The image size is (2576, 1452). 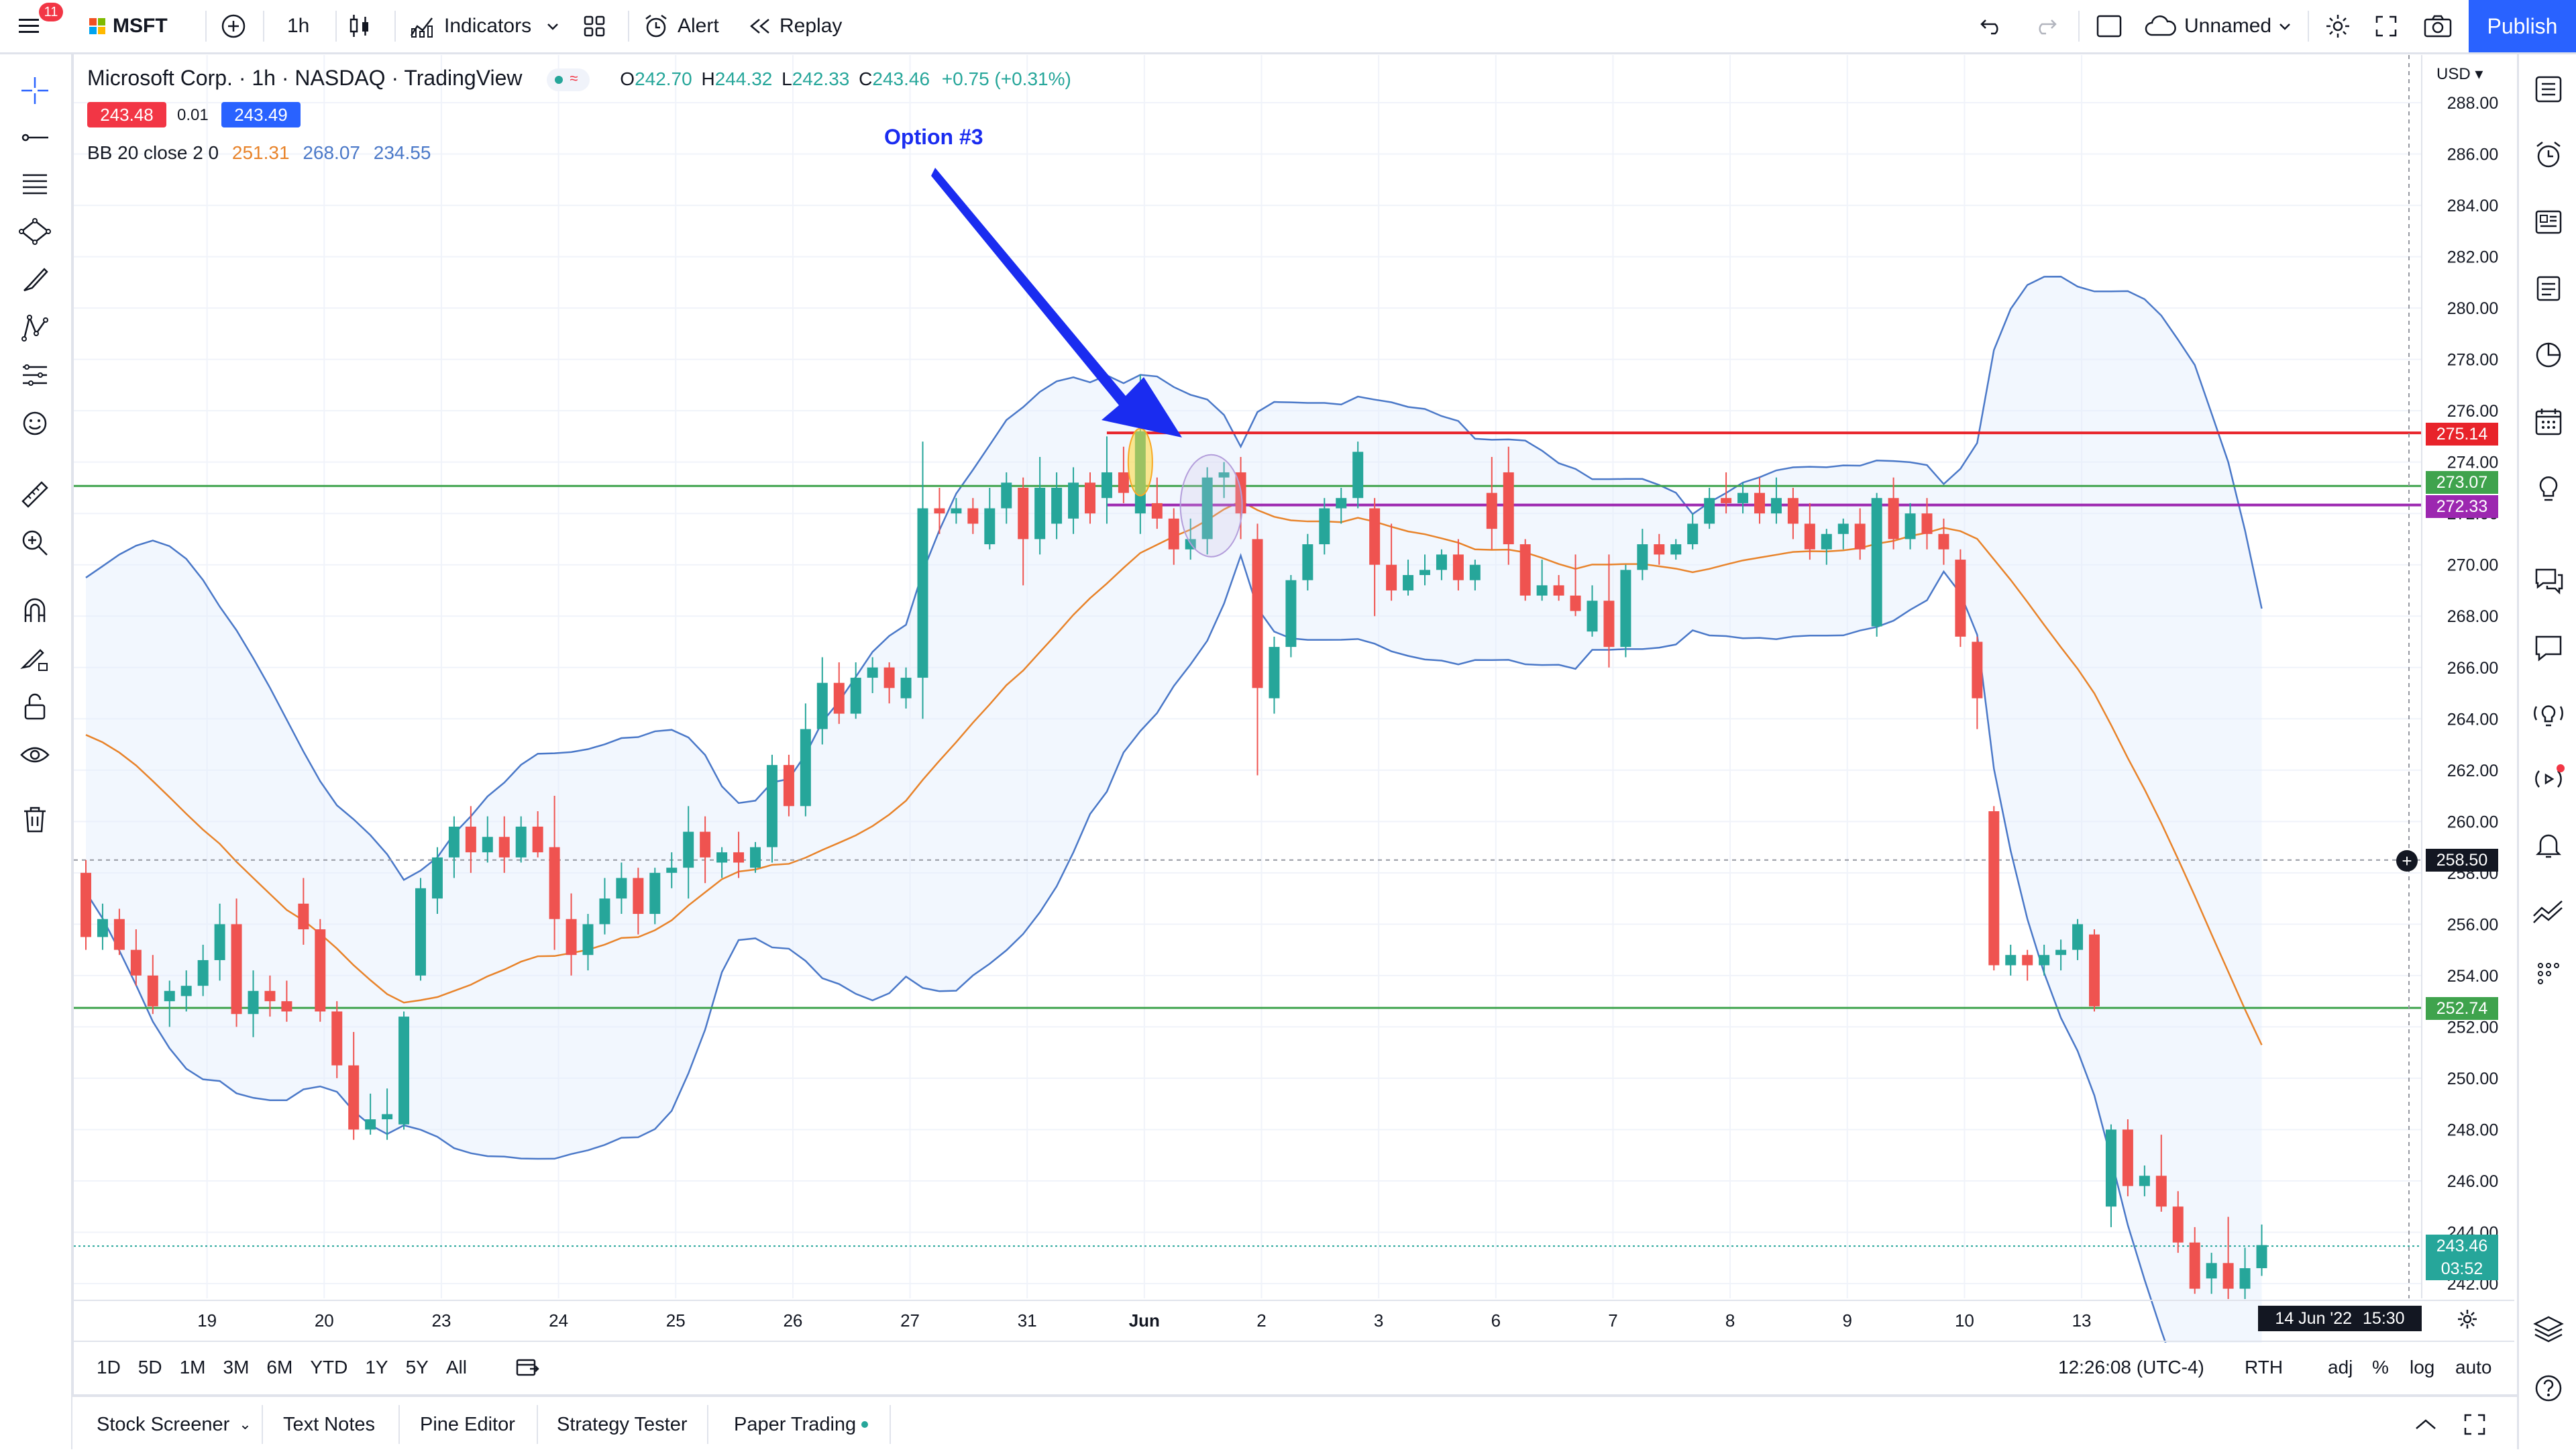 I want to click on streams-button, so click(x=2548, y=779).